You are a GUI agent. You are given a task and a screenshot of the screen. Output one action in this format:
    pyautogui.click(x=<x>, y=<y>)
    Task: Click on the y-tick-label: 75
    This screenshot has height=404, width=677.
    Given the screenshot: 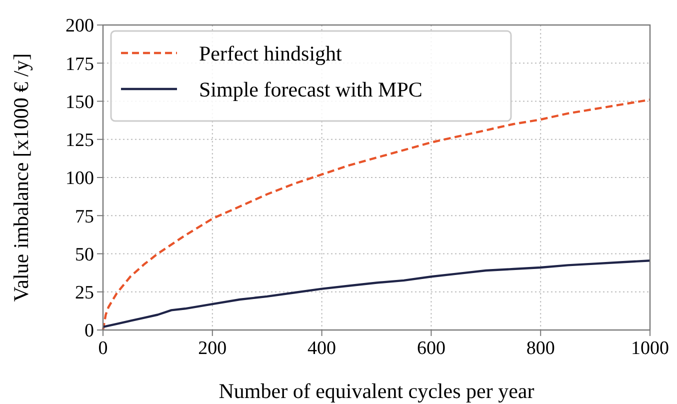 What is the action you would take?
    pyautogui.click(x=84, y=217)
    